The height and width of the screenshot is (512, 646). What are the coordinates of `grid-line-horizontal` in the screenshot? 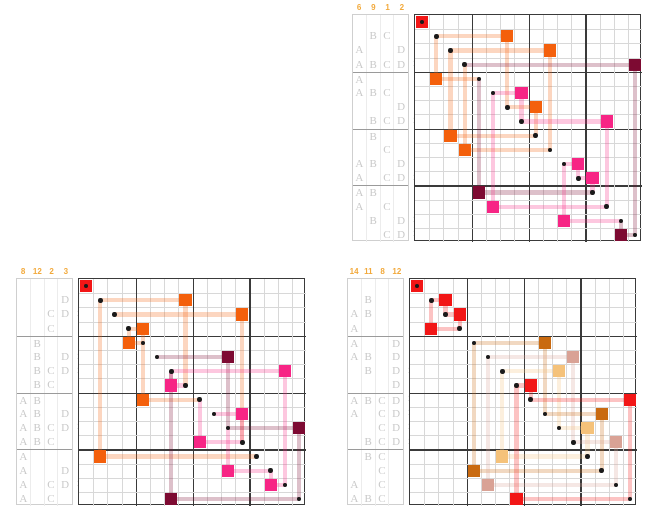 It's located at (524, 435).